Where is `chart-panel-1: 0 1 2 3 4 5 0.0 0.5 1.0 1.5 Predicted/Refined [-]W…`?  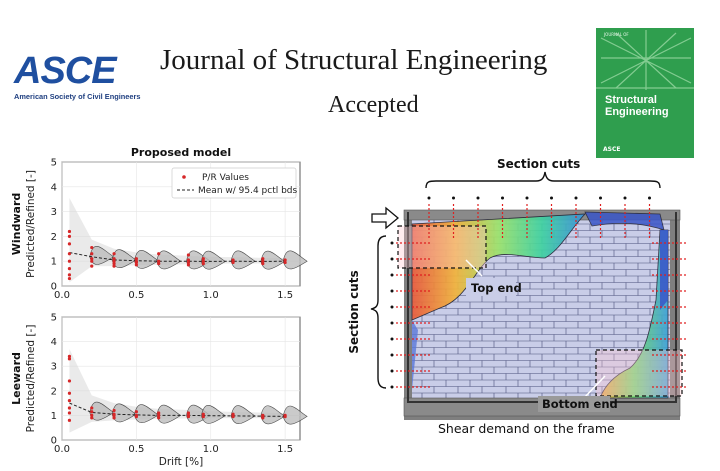 chart-panel-1: 0 1 2 3 4 5 0.0 0.5 1.0 1.5 Predicted/Refined [-]W… is located at coordinates (159, 223).